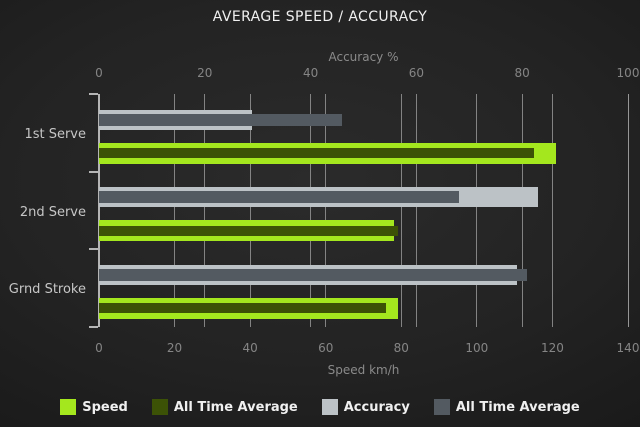 This screenshot has width=640, height=427. I want to click on bottom-axis-tick-label: 60, so click(326, 348).